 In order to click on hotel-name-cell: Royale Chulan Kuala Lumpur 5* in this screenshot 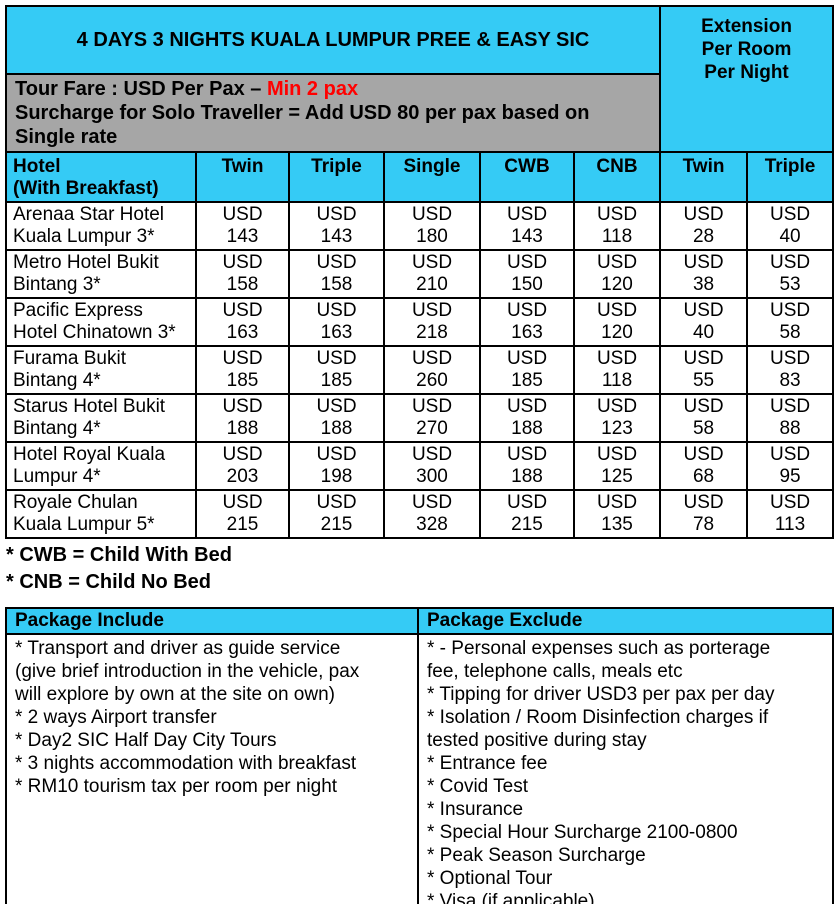, I will do `click(101, 514)`.